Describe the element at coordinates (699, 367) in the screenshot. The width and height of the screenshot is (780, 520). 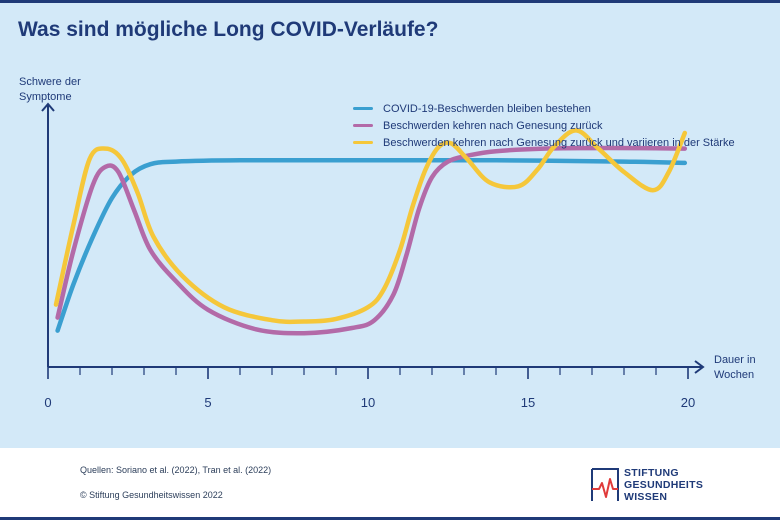
I see `x-axis-arrow` at that location.